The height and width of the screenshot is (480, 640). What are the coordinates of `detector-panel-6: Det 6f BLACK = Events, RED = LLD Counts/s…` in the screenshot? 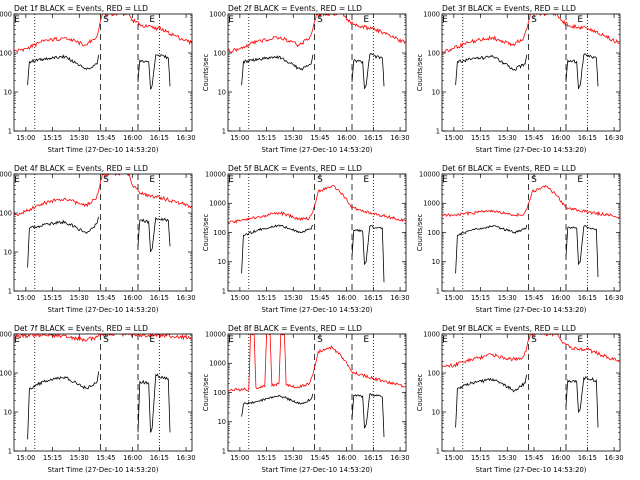 It's located at (520, 239).